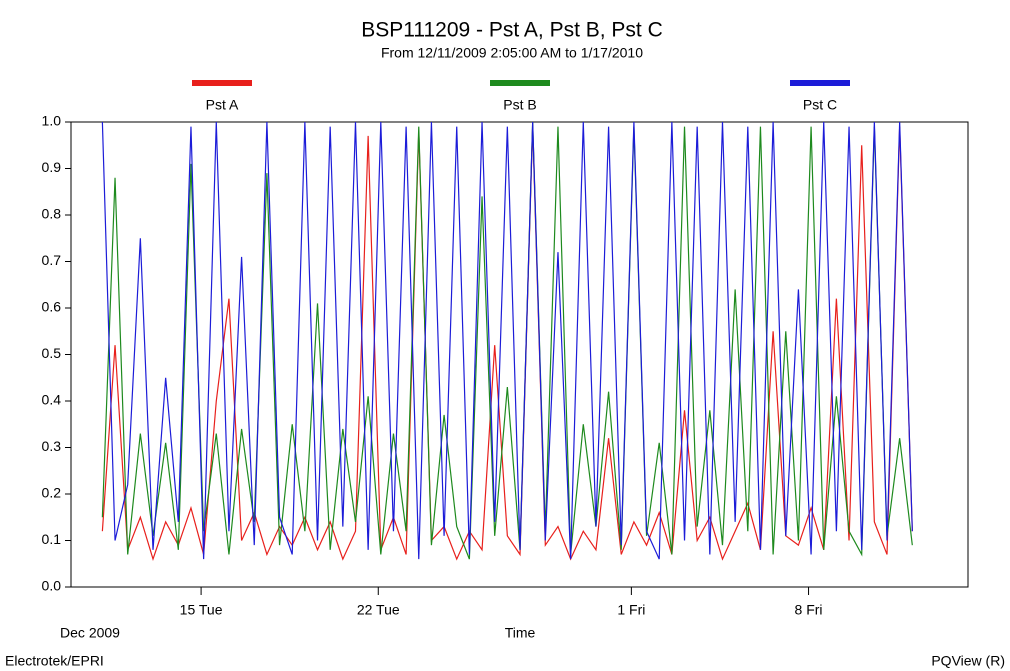 The width and height of the screenshot is (1010, 671). What do you see at coordinates (520, 633) in the screenshot?
I see `x-axis-label: Time` at bounding box center [520, 633].